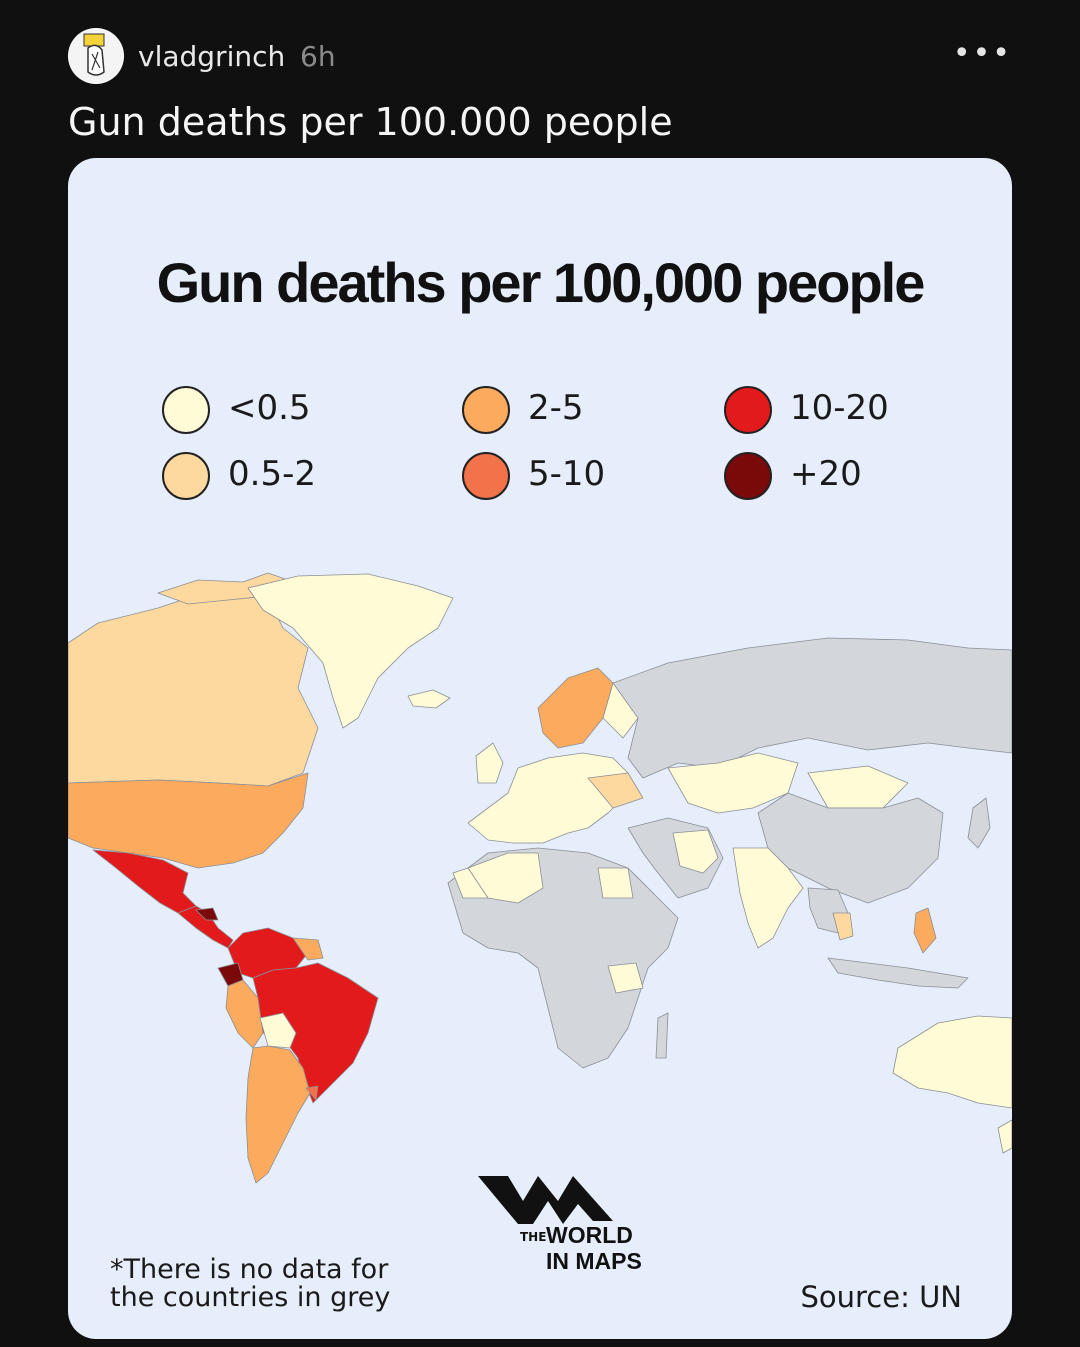 The width and height of the screenshot is (1080, 1347). Describe the element at coordinates (96, 56) in the screenshot. I see `avatar` at that location.